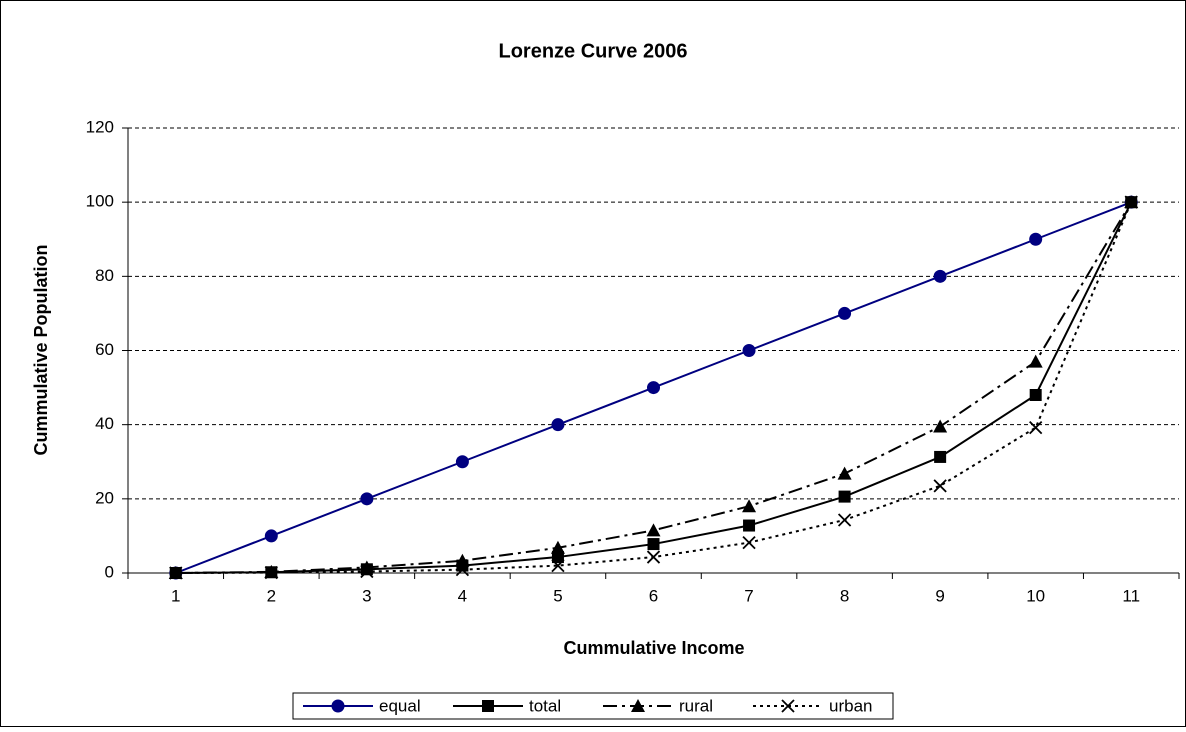 The image size is (1186, 732). Describe the element at coordinates (844, 595) in the screenshot. I see `x-tick-label: 8` at that location.